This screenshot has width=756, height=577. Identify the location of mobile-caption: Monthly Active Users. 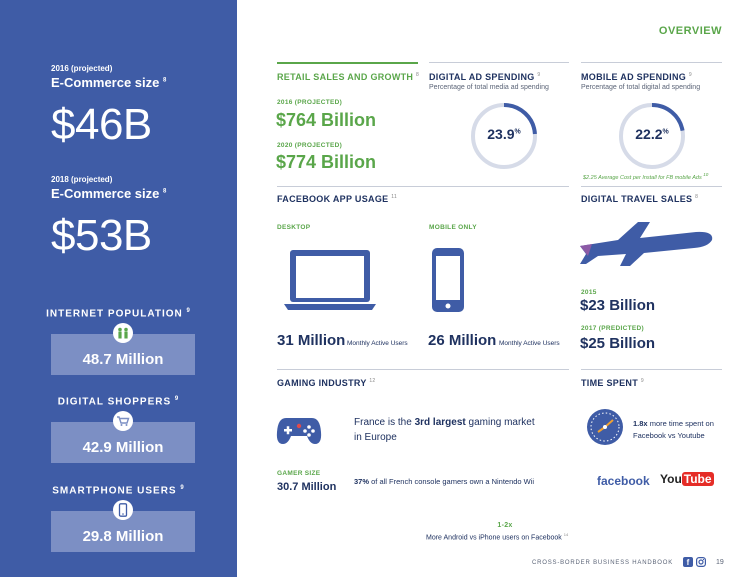
(529, 343).